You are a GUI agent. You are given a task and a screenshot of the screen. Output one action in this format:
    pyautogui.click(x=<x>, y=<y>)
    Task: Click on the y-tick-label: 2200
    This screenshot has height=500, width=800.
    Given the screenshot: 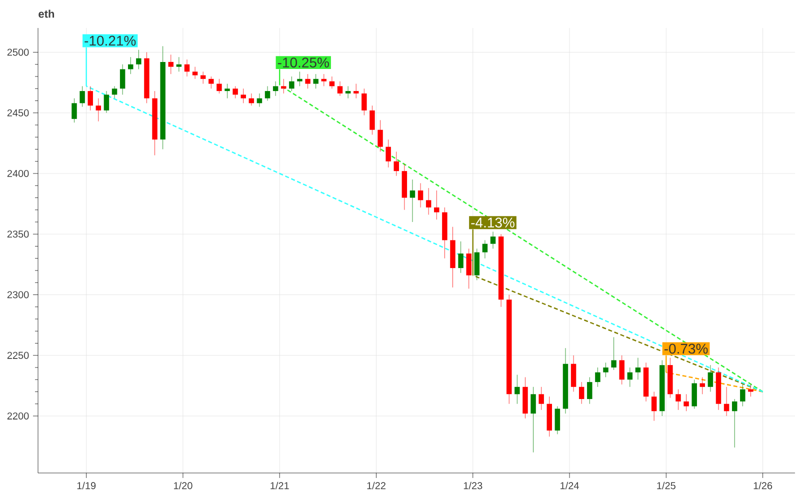 What is the action you would take?
    pyautogui.click(x=18, y=416)
    